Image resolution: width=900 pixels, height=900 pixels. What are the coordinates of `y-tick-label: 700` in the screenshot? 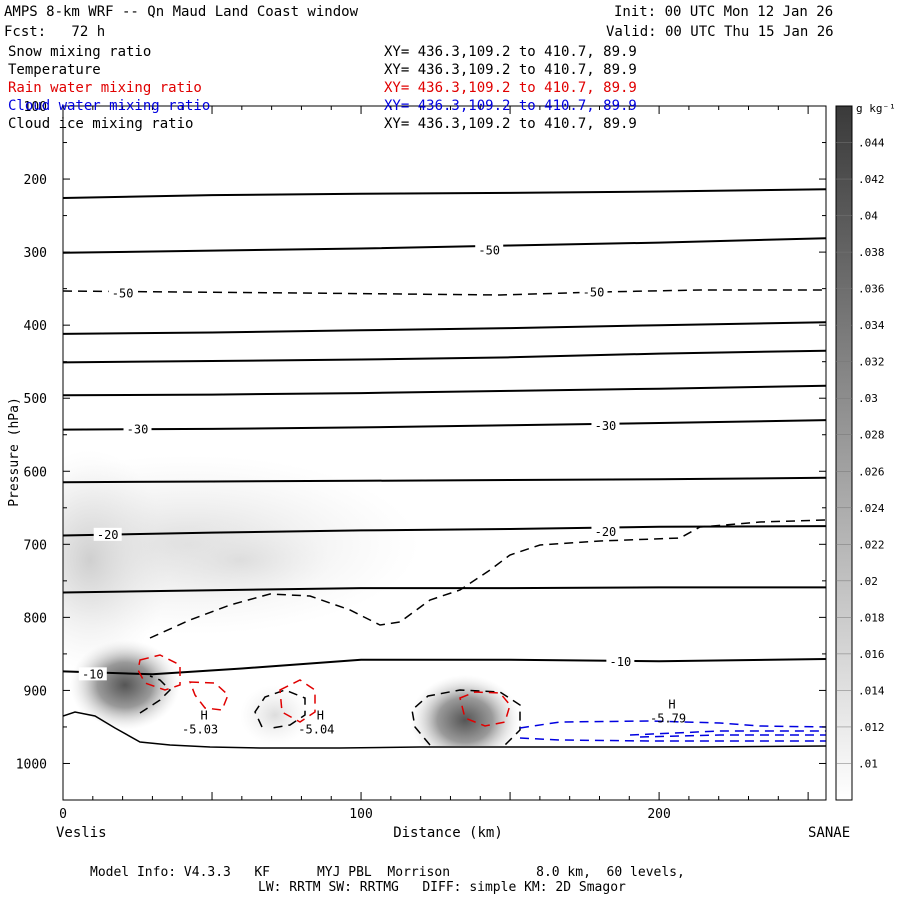 It's located at (35, 545).